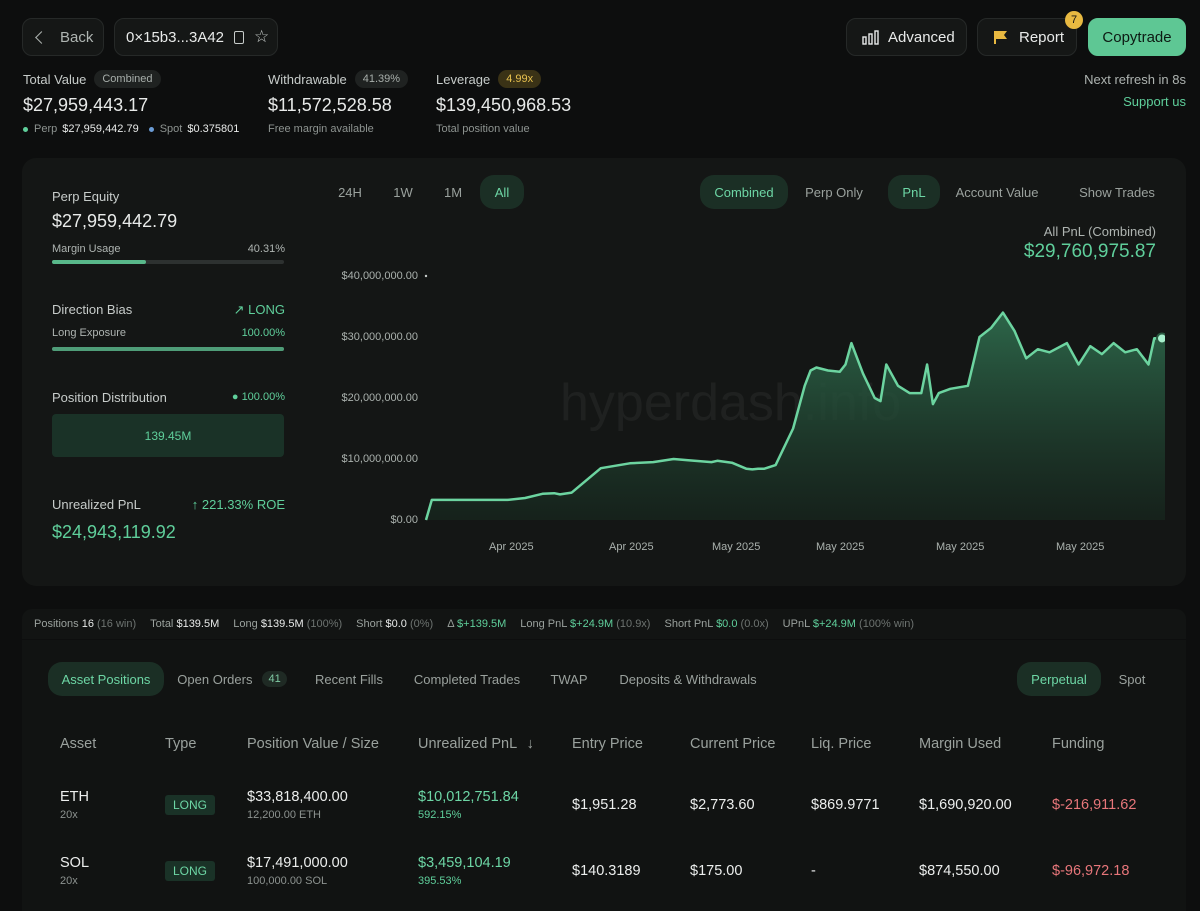 Image resolution: width=1200 pixels, height=911 pixels. I want to click on stat-short: Short $0.0 (0%), so click(395, 624).